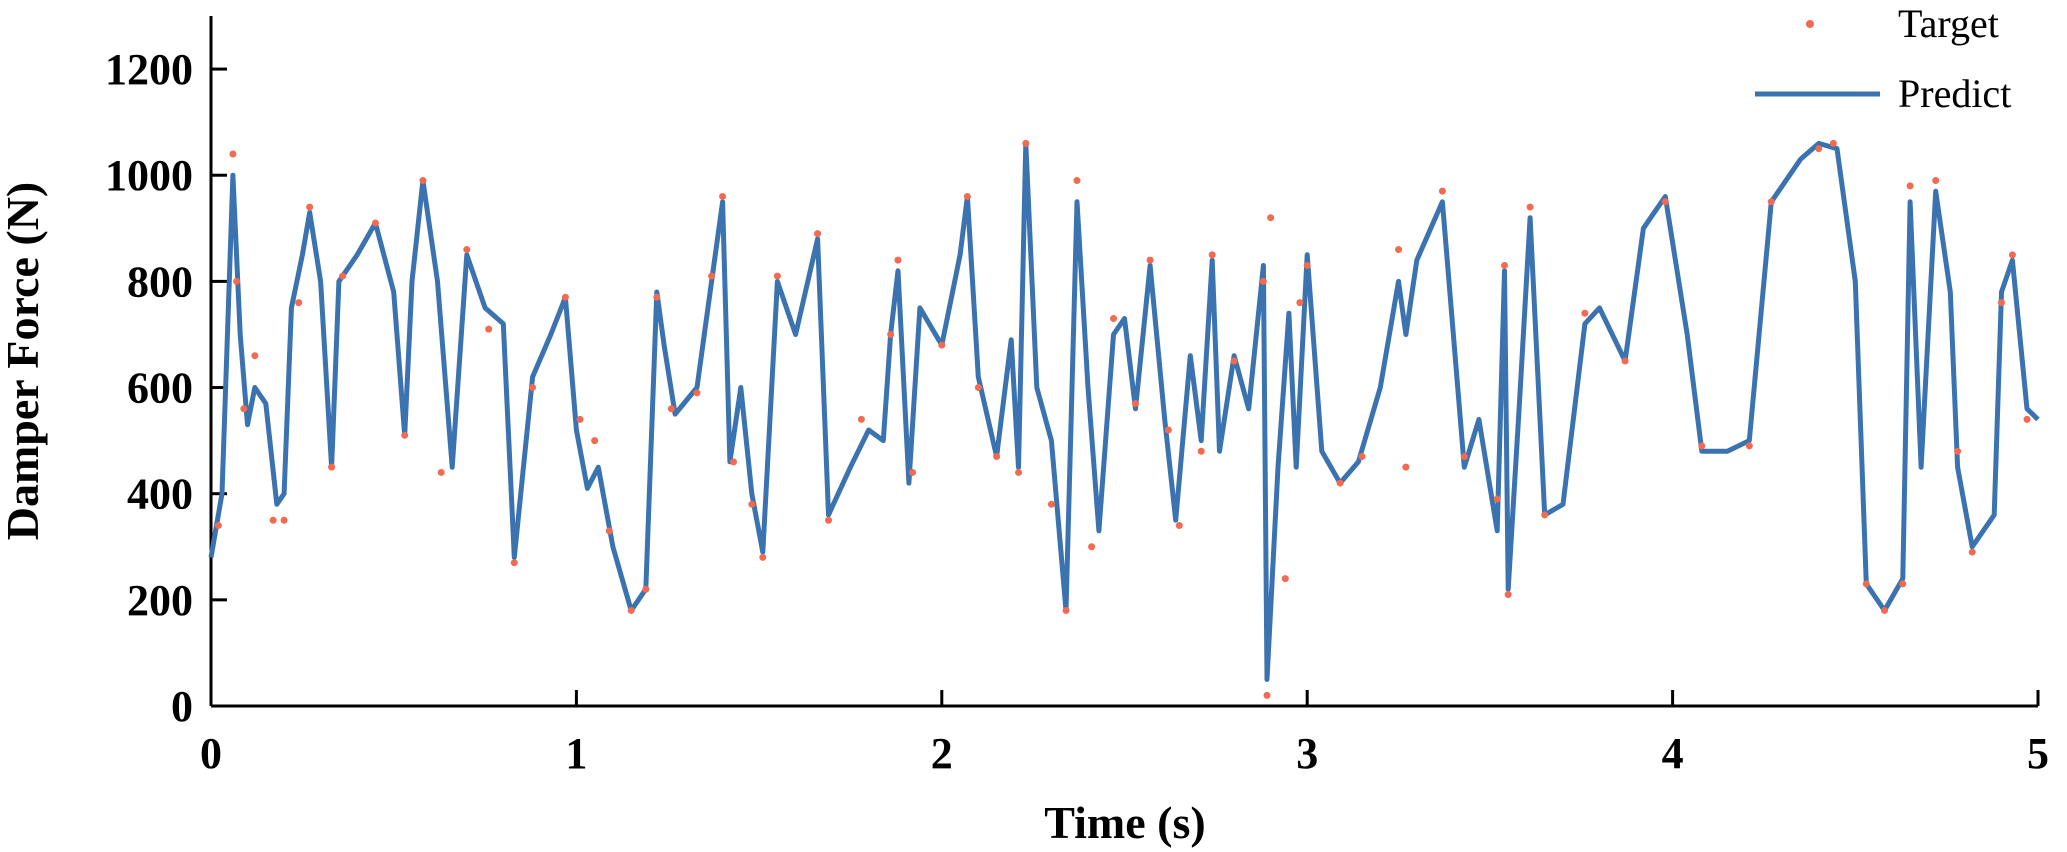 The height and width of the screenshot is (852, 2067). I want to click on legend-marker, so click(1810, 24).